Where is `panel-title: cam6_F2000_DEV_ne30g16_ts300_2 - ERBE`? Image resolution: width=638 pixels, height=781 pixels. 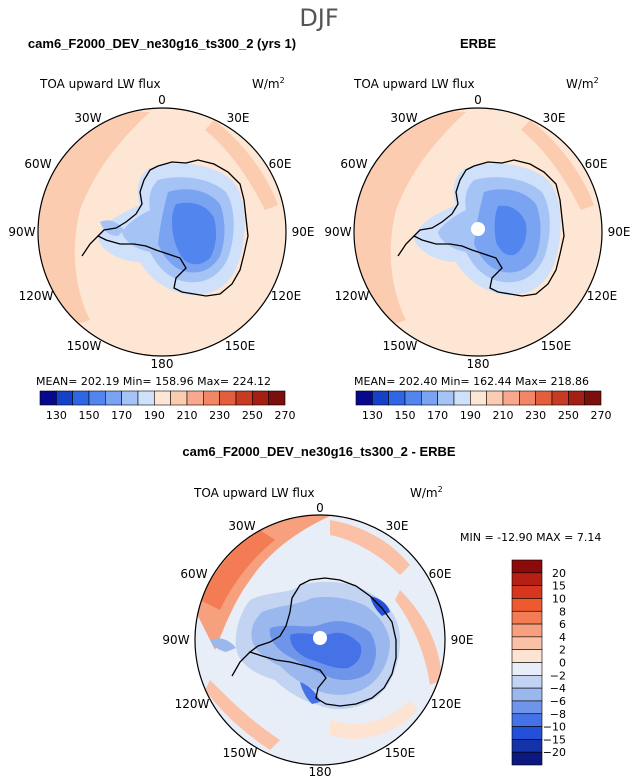 panel-title: cam6_F2000_DEV_ne30g16_ts300_2 - ERBE is located at coordinates (319, 451).